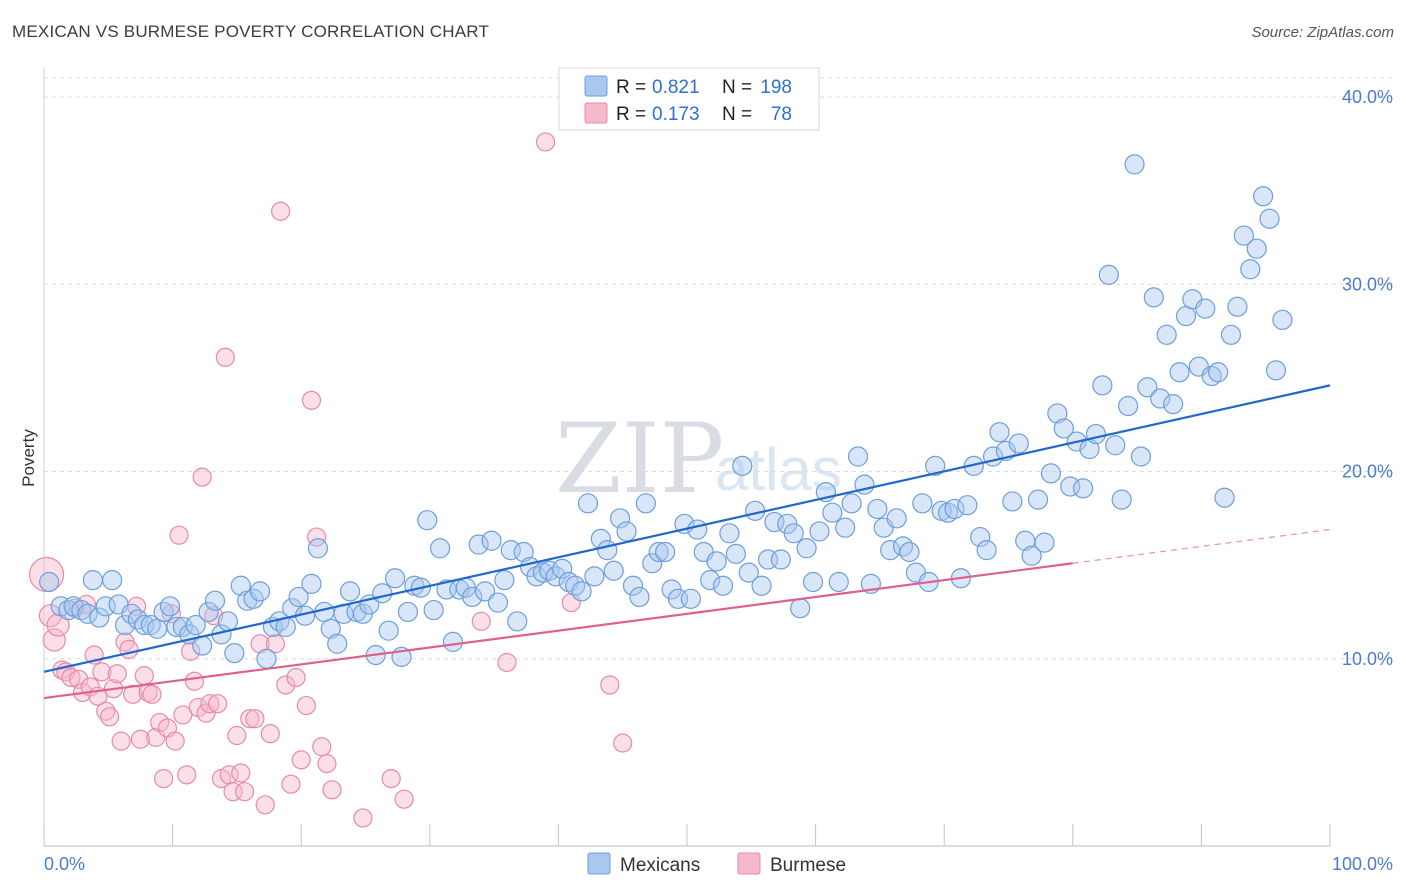  What do you see at coordinates (599, 863) in the screenshot?
I see `bottom-legend-swatch-mexicans` at bounding box center [599, 863].